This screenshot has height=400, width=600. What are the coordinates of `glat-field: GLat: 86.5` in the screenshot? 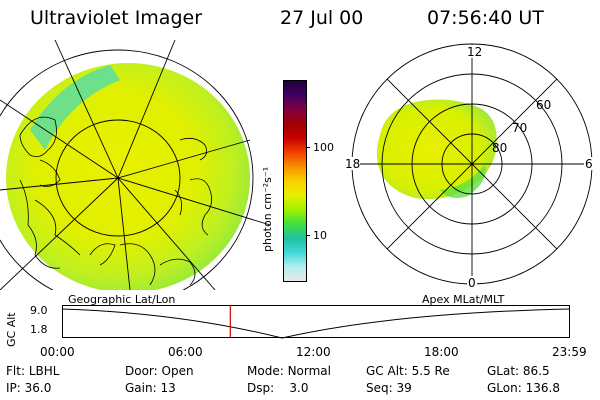 It's located at (518, 371).